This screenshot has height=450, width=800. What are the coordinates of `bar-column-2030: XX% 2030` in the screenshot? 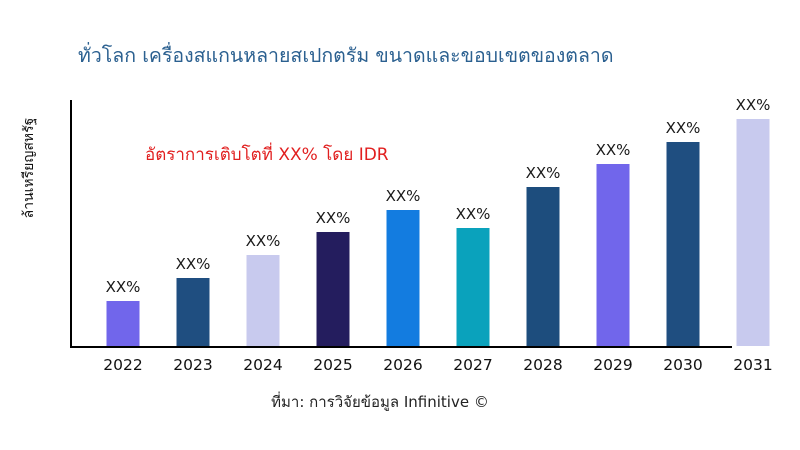 It's located at (683, 237).